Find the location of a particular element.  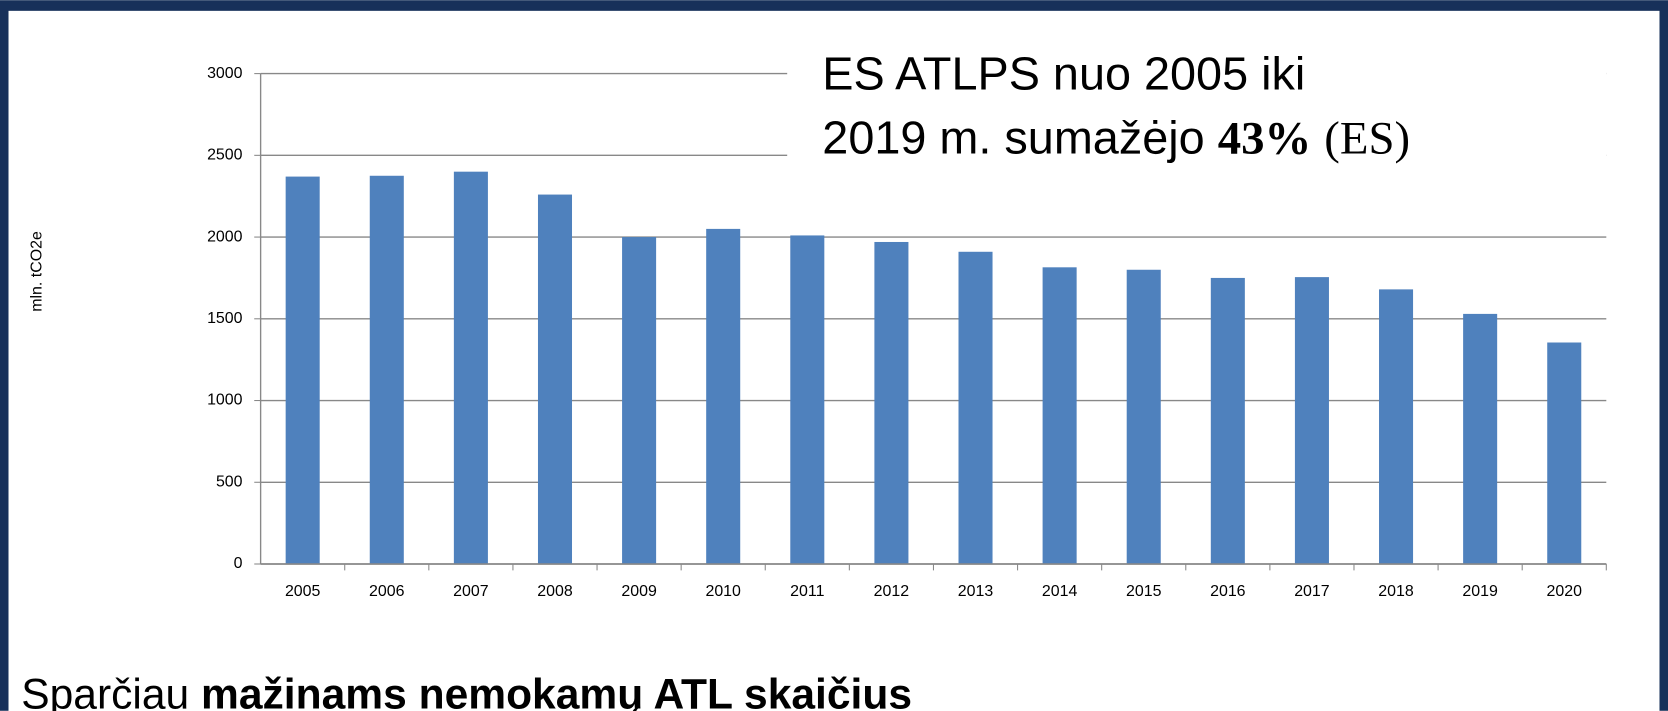

footer: Sparčiau mažinams nemokamų ATL skaičius is located at coordinates (466, 691).